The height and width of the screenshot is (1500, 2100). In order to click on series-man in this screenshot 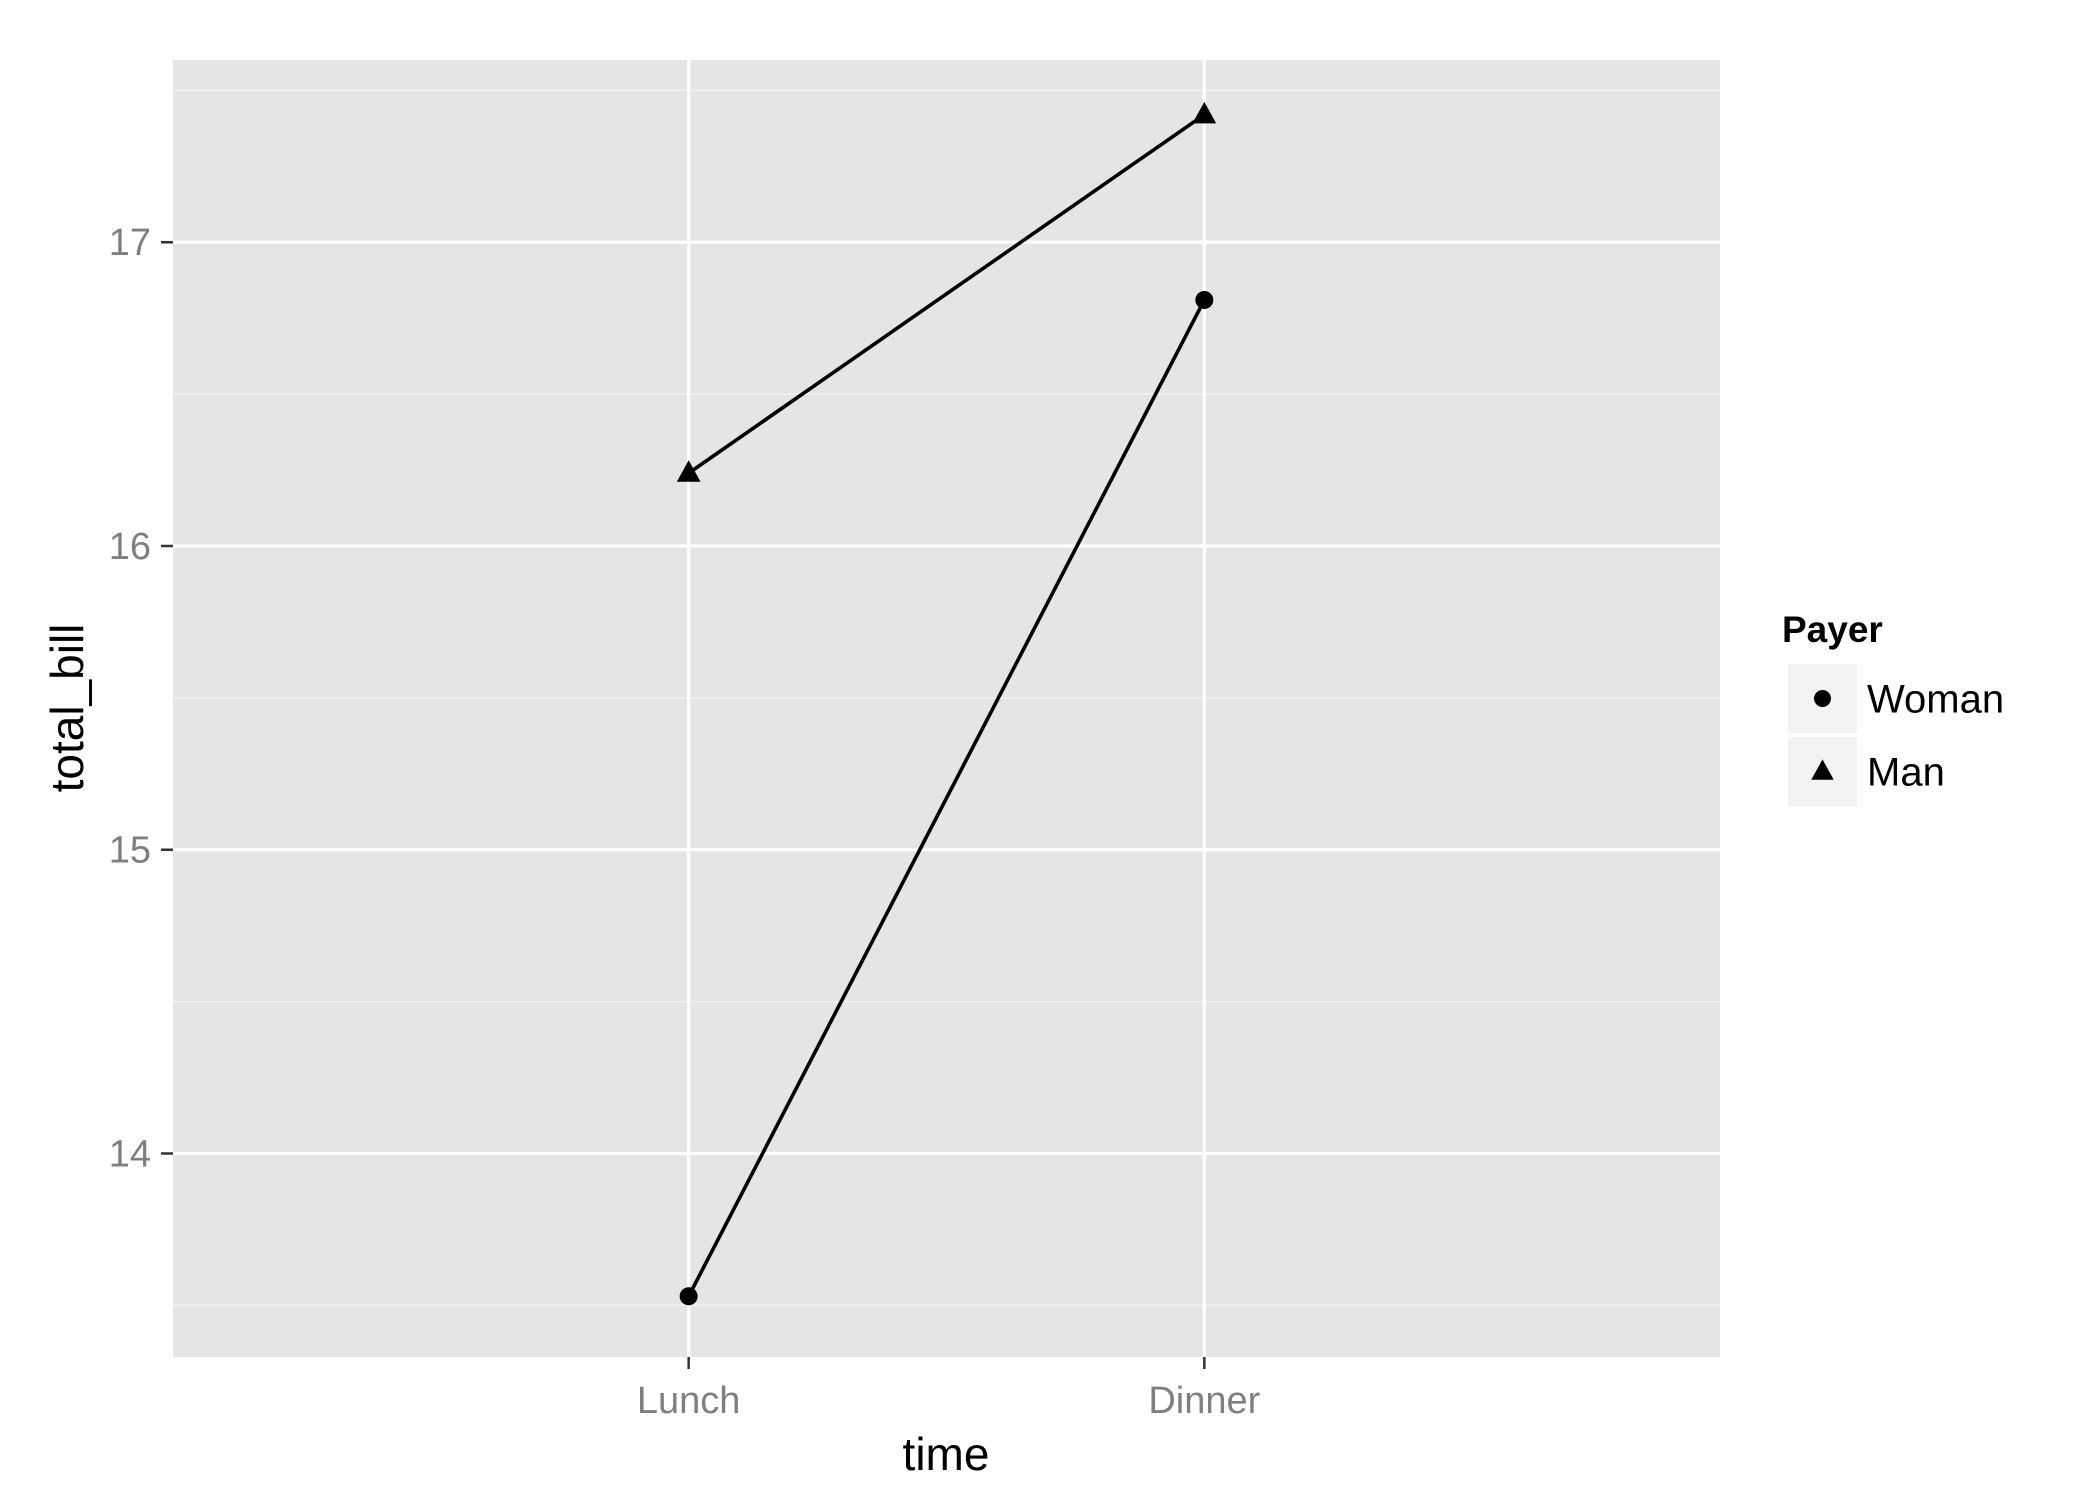, I will do `click(946, 291)`.